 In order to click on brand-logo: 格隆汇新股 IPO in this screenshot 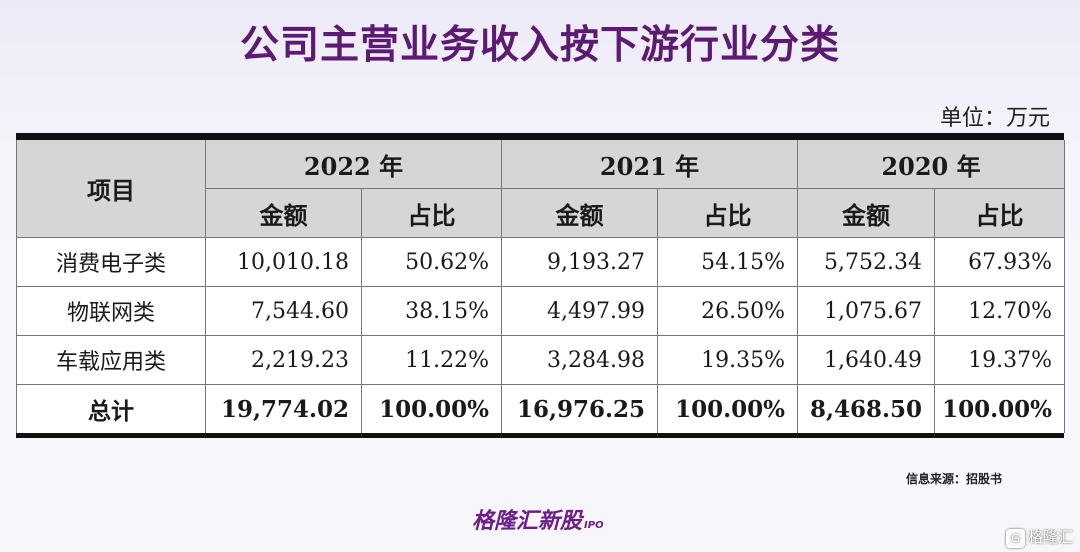, I will do `click(538, 519)`.